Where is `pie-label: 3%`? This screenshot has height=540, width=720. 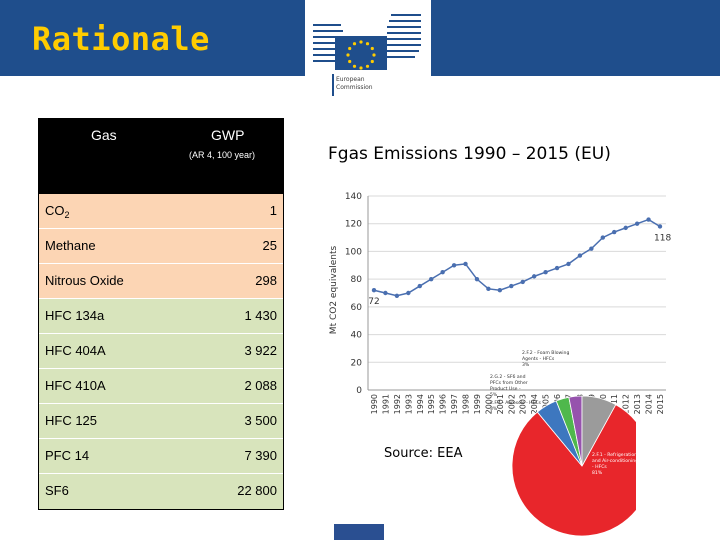 pie-label: 3% is located at coordinates (494, 409).